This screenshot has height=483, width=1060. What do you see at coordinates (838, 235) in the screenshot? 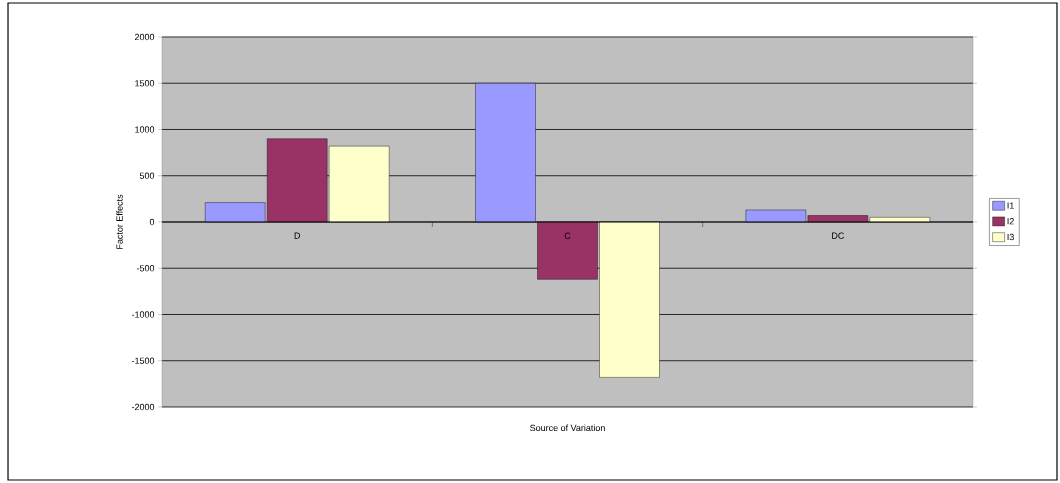
I see `x-tick-label: DC` at bounding box center [838, 235].